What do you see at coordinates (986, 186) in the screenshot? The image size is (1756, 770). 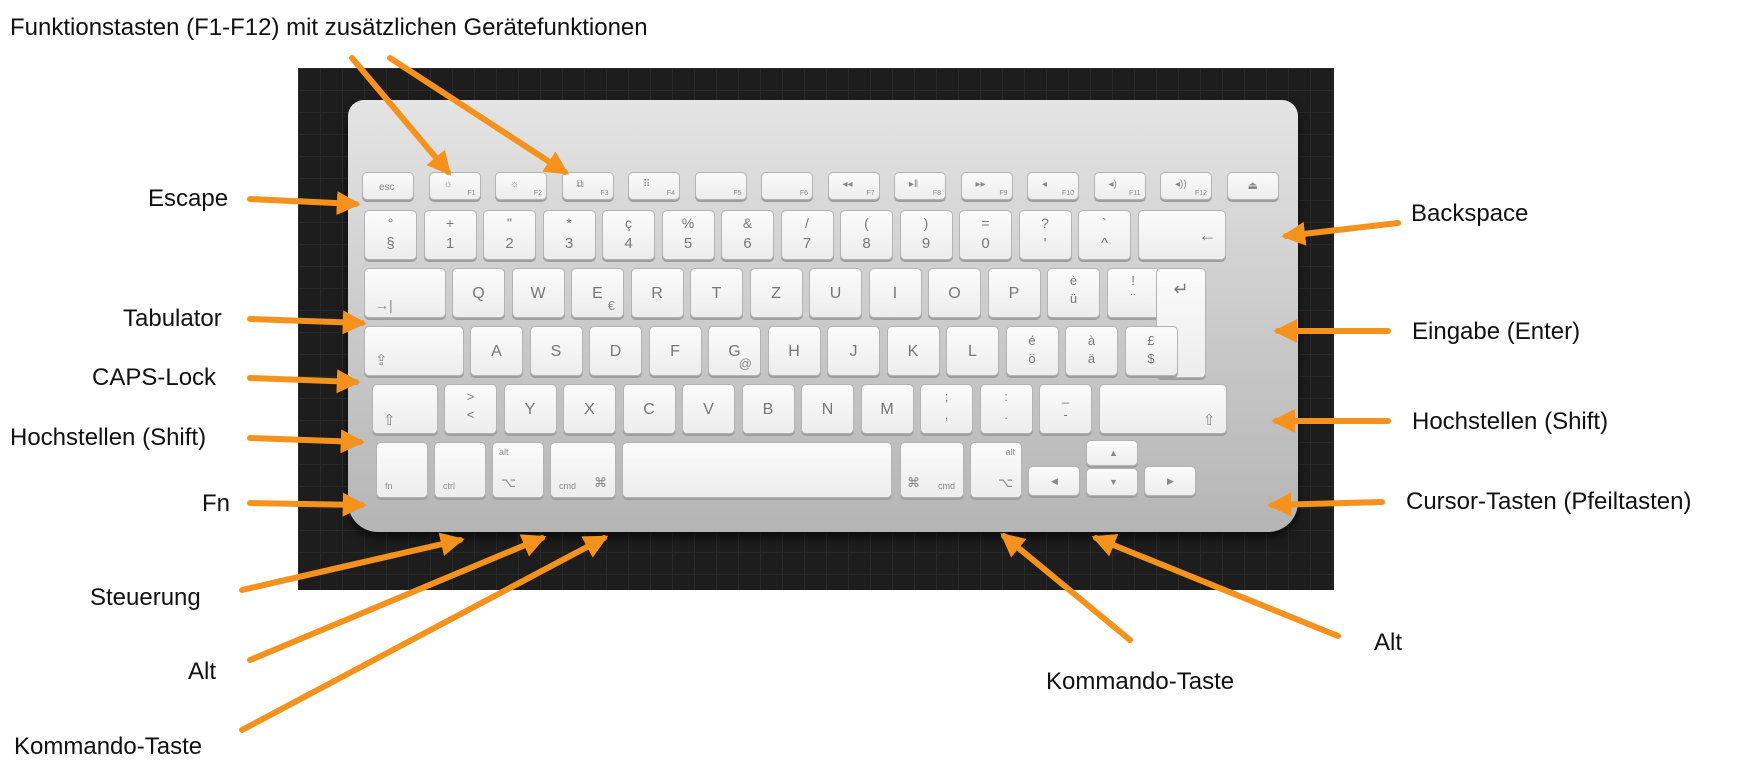 I see `function-key-F9: ▸▸ F9` at bounding box center [986, 186].